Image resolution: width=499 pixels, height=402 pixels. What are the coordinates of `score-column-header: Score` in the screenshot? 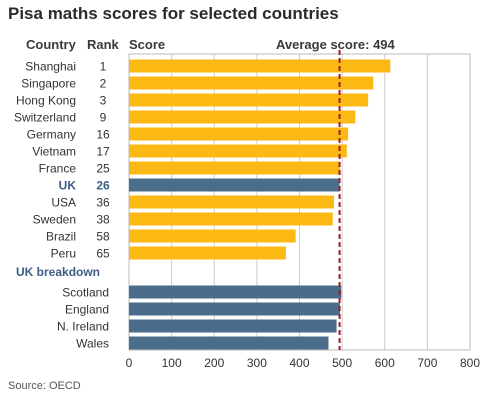 It's located at (147, 44).